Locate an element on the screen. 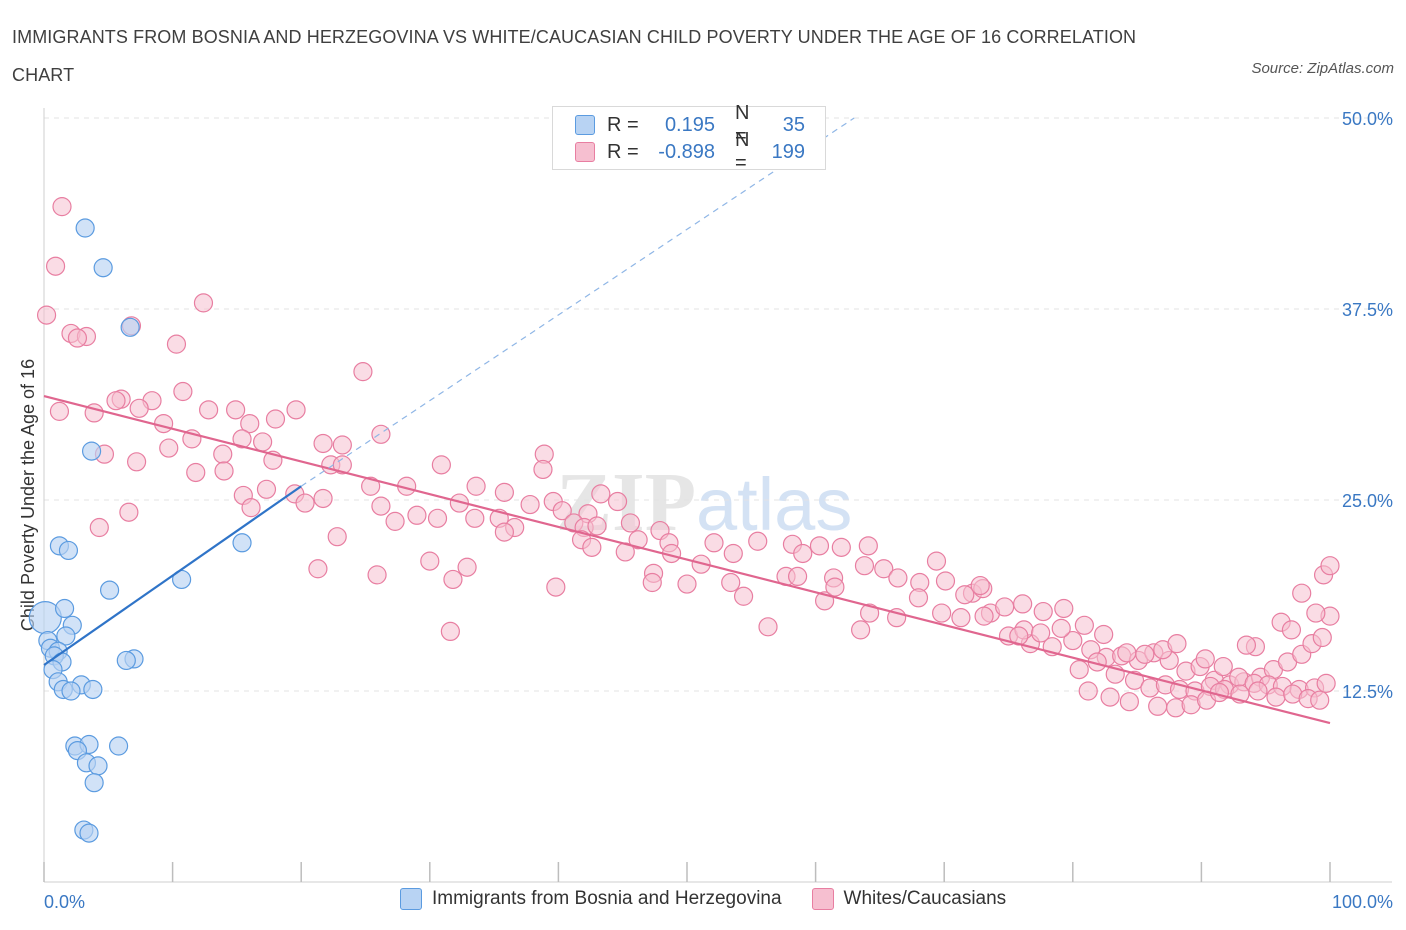  correlation-legend: R = 0.195 N = 35 R = -0.898 N = 199 is located at coordinates (689, 138).